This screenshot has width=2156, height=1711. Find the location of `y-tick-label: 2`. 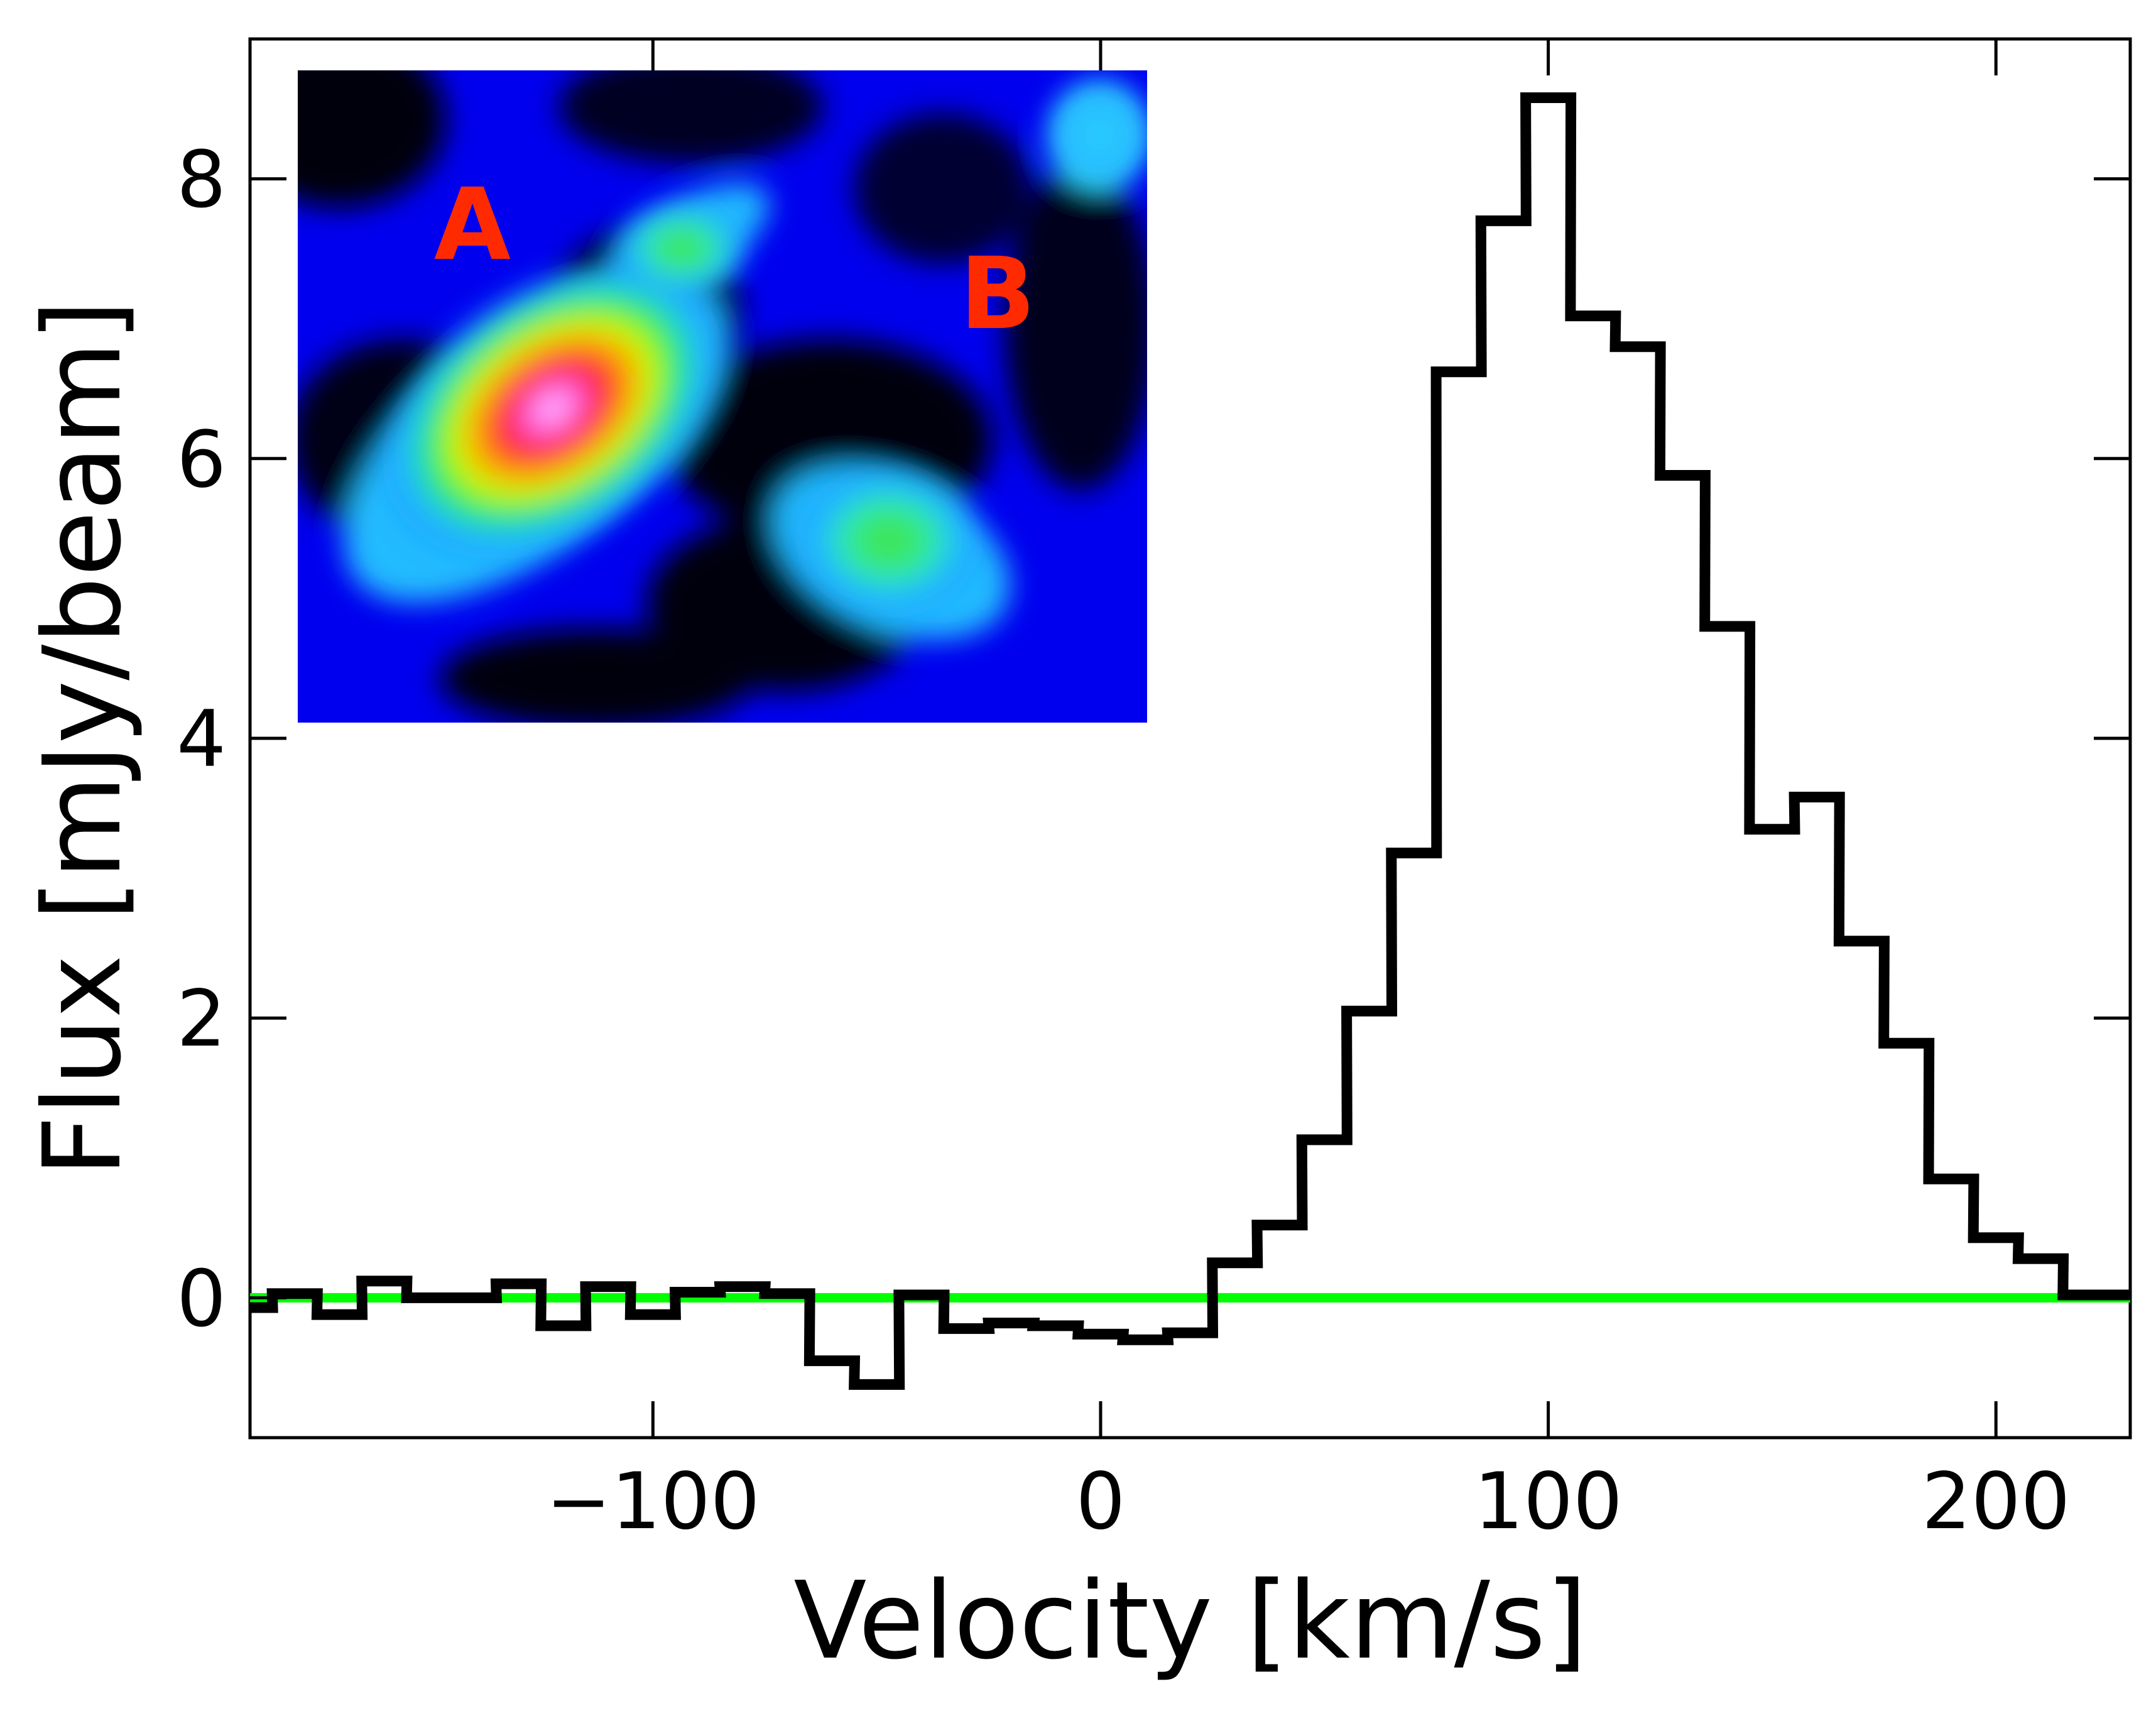

y-tick-label: 2 is located at coordinates (201, 1019).